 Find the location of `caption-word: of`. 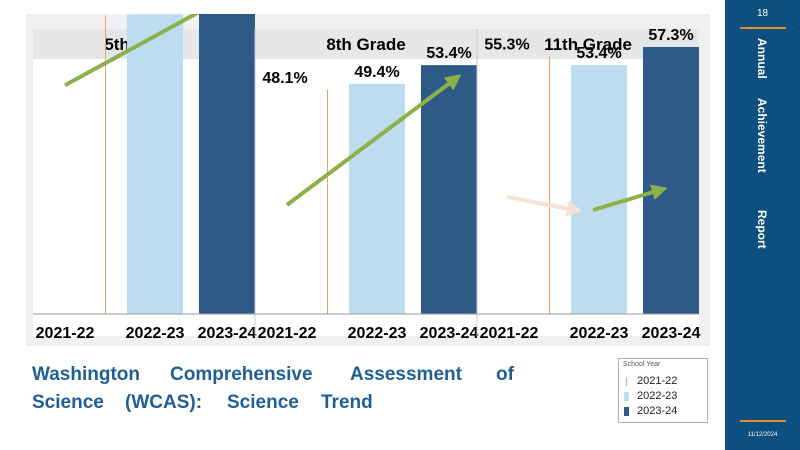

caption-word: of is located at coordinates (505, 374).